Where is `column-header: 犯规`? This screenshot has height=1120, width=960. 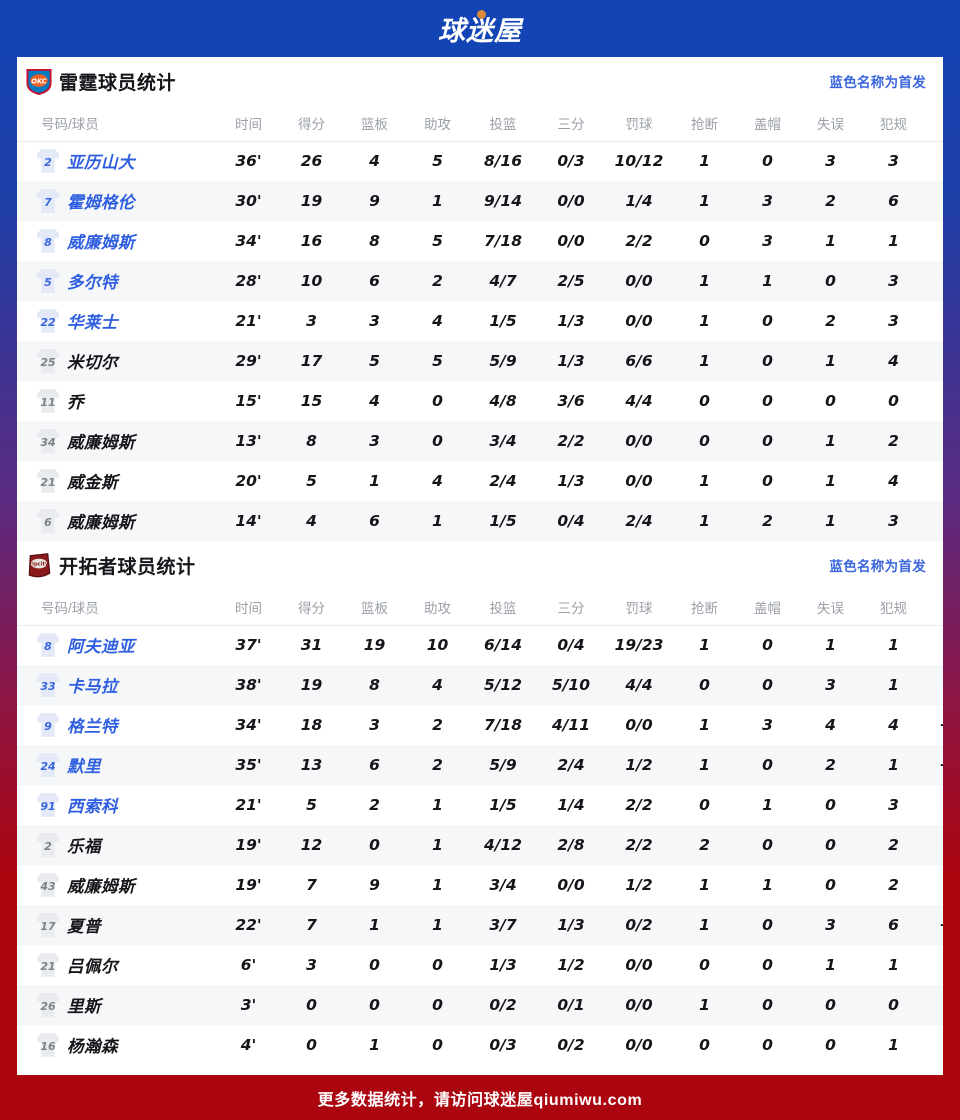
column-header: 犯规 is located at coordinates (893, 607).